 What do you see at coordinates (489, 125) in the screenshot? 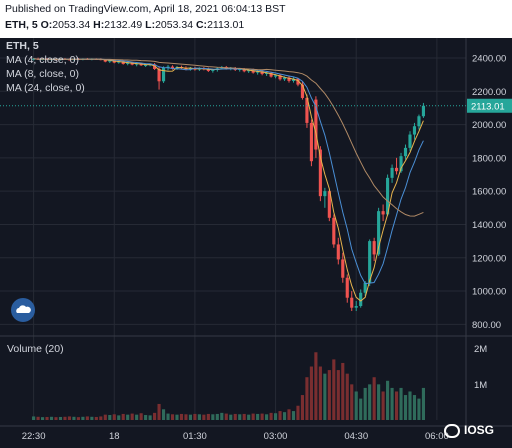
I see `price-tick-label: 2000.00` at bounding box center [489, 125].